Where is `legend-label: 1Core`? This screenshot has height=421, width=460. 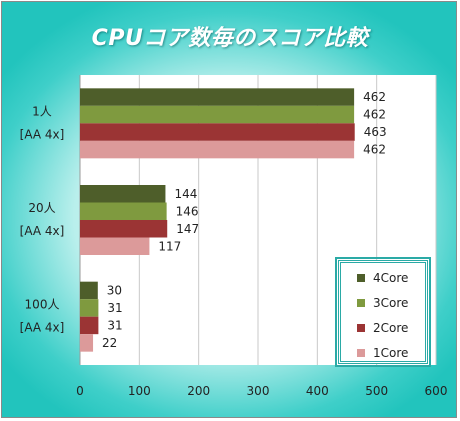
legend-label: 1Core is located at coordinates (391, 353).